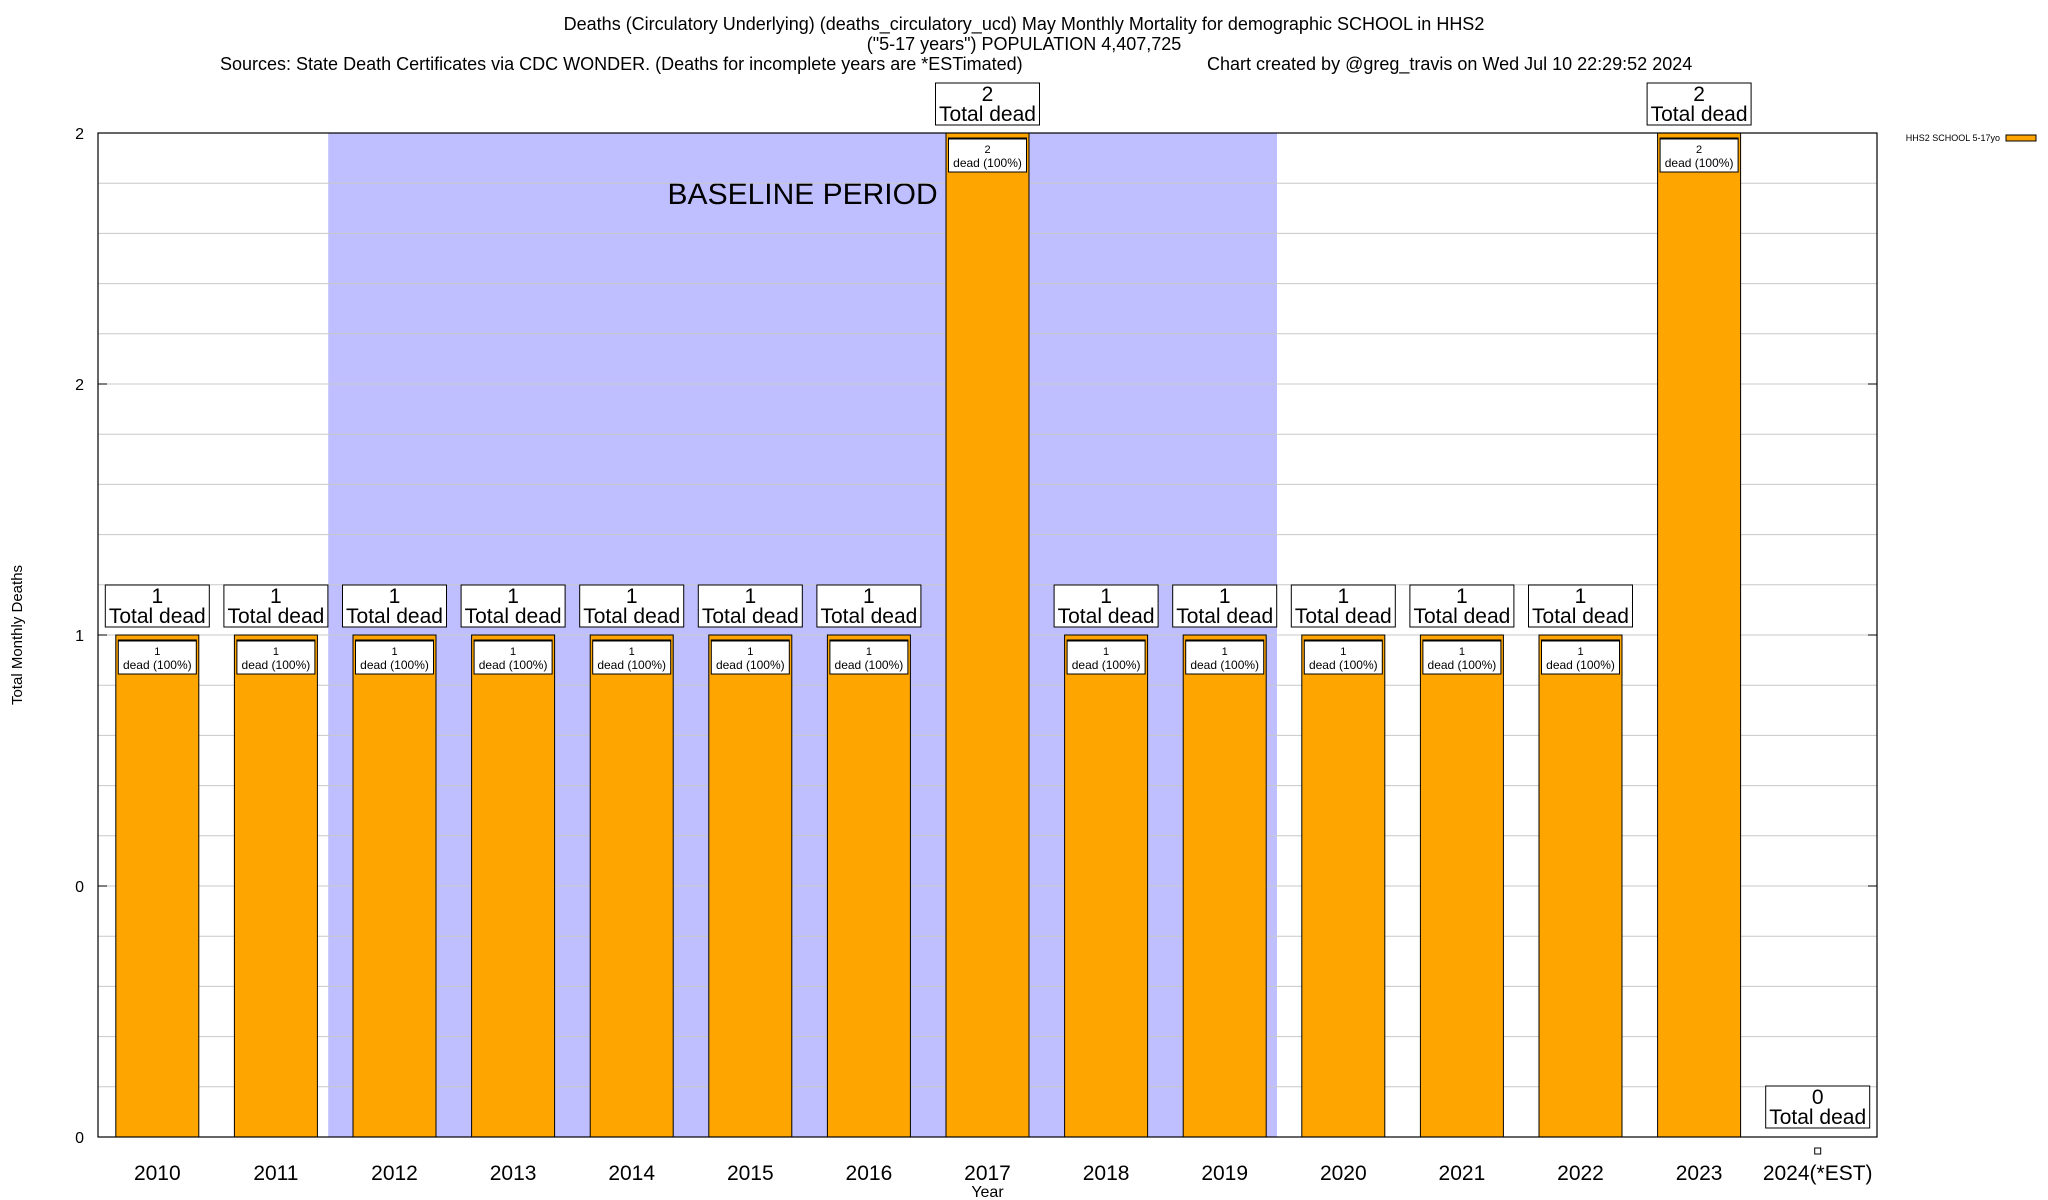  Describe the element at coordinates (987, 1192) in the screenshot. I see `x-axis-label: Year` at that location.